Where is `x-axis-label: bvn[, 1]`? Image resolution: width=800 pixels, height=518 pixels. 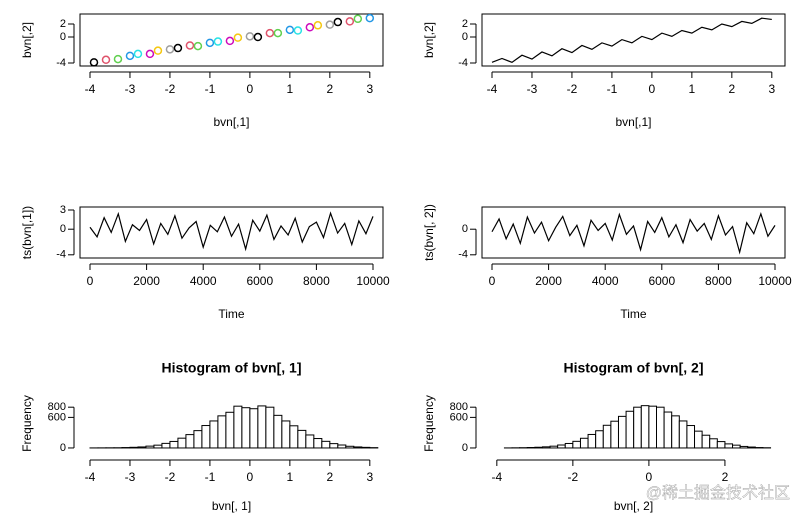
x-axis-label: bvn[, 1] is located at coordinates (231, 506).